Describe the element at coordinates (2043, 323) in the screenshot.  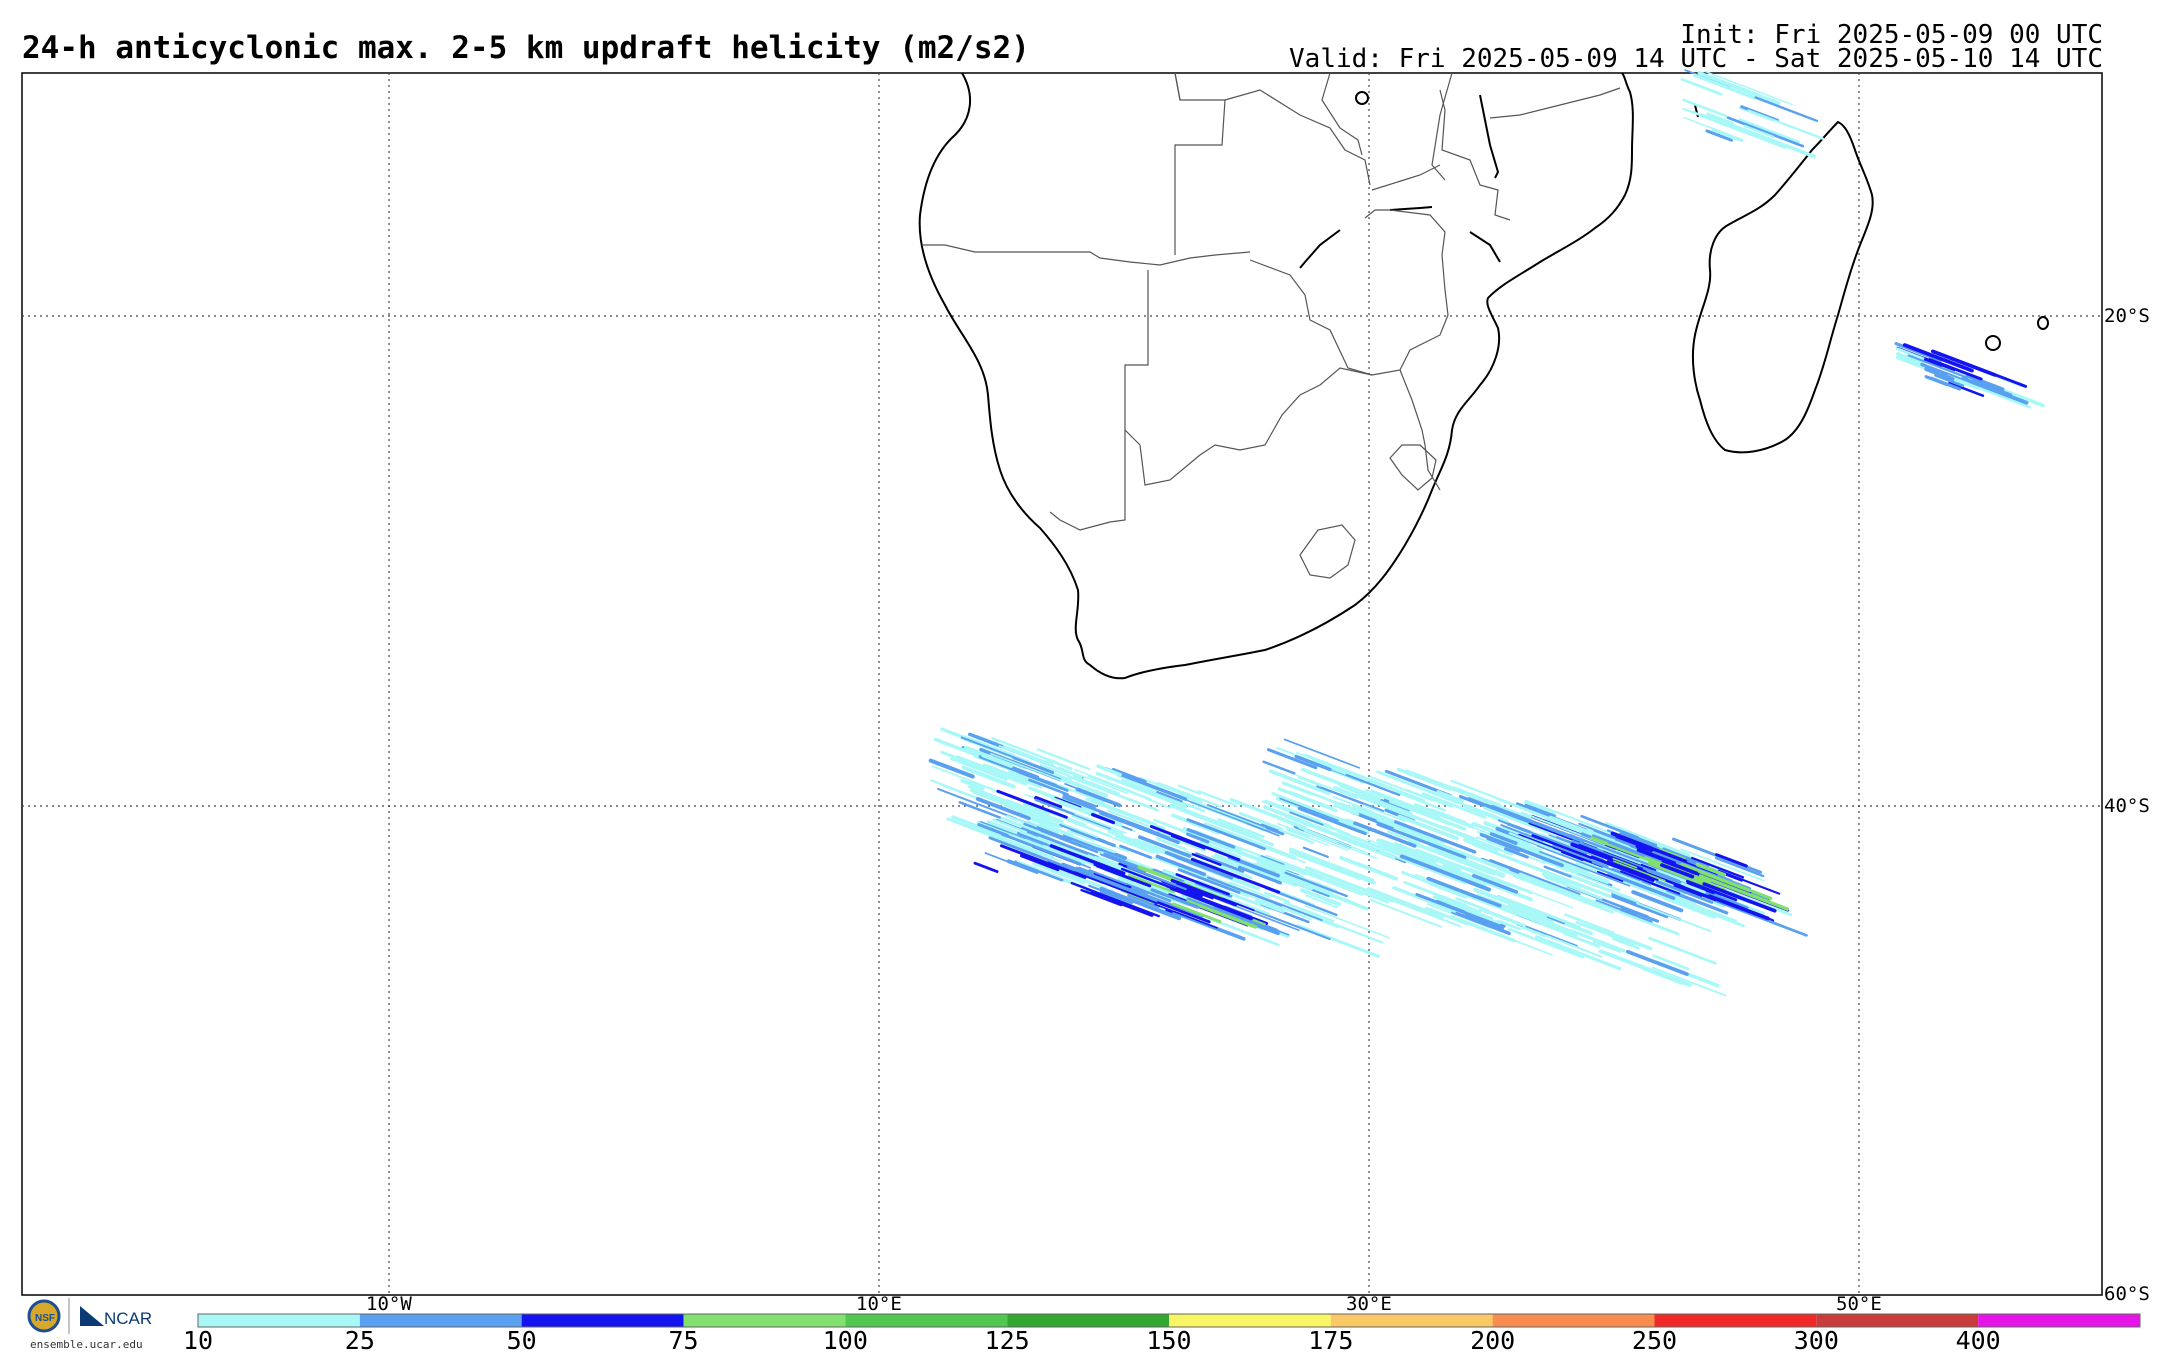
I see `mauritius-island` at that location.